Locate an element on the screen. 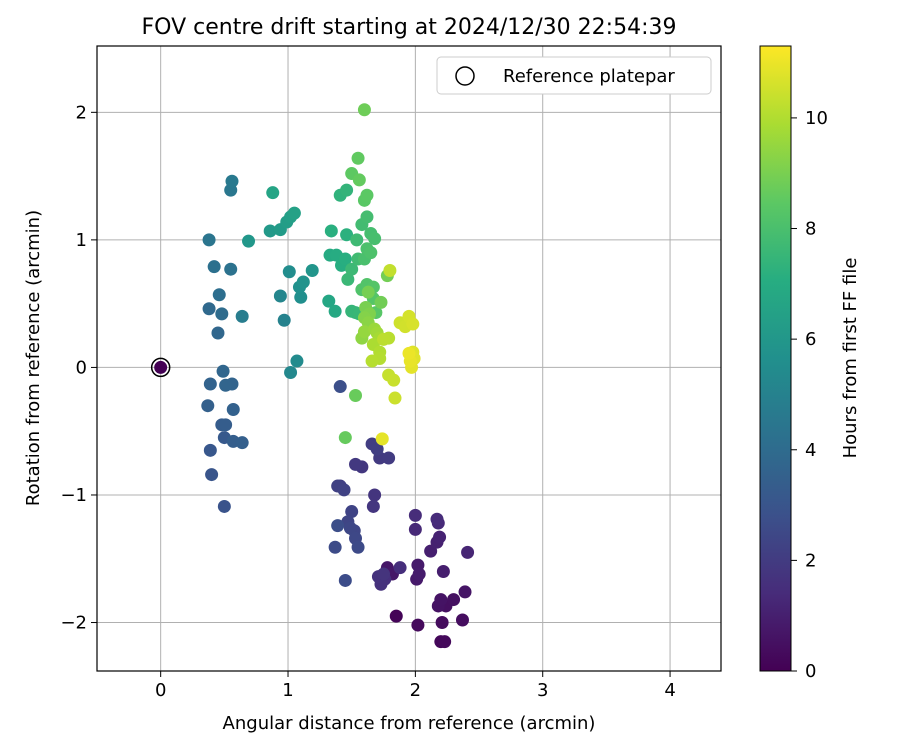 Image resolution: width=900 pixels, height=750 pixels. x-axis-ticks: 0 1 2 3 4 is located at coordinates (415, 686).